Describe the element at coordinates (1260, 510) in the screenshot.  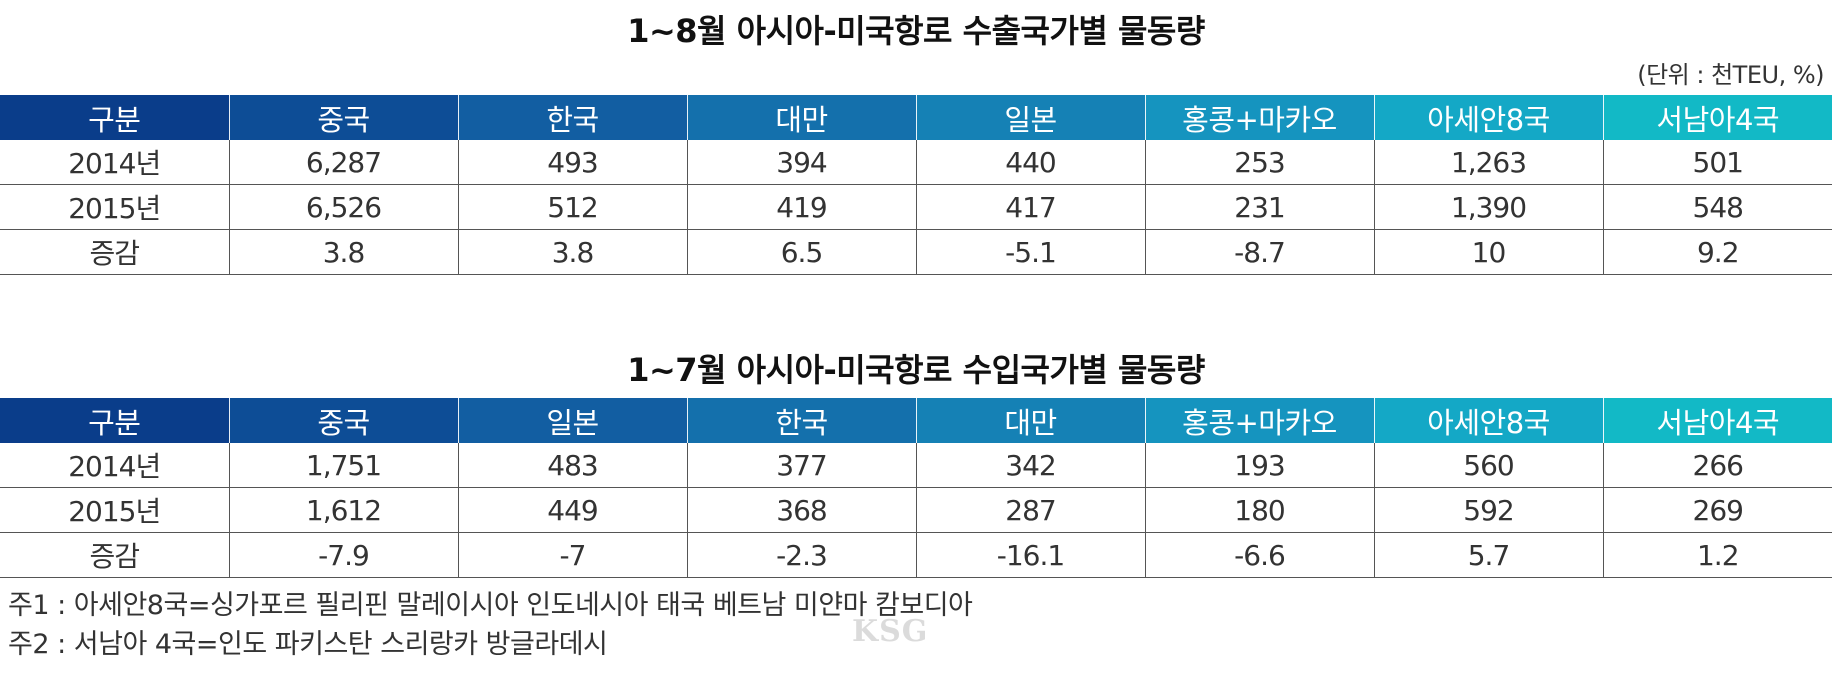
I see `table-cell: 180` at that location.